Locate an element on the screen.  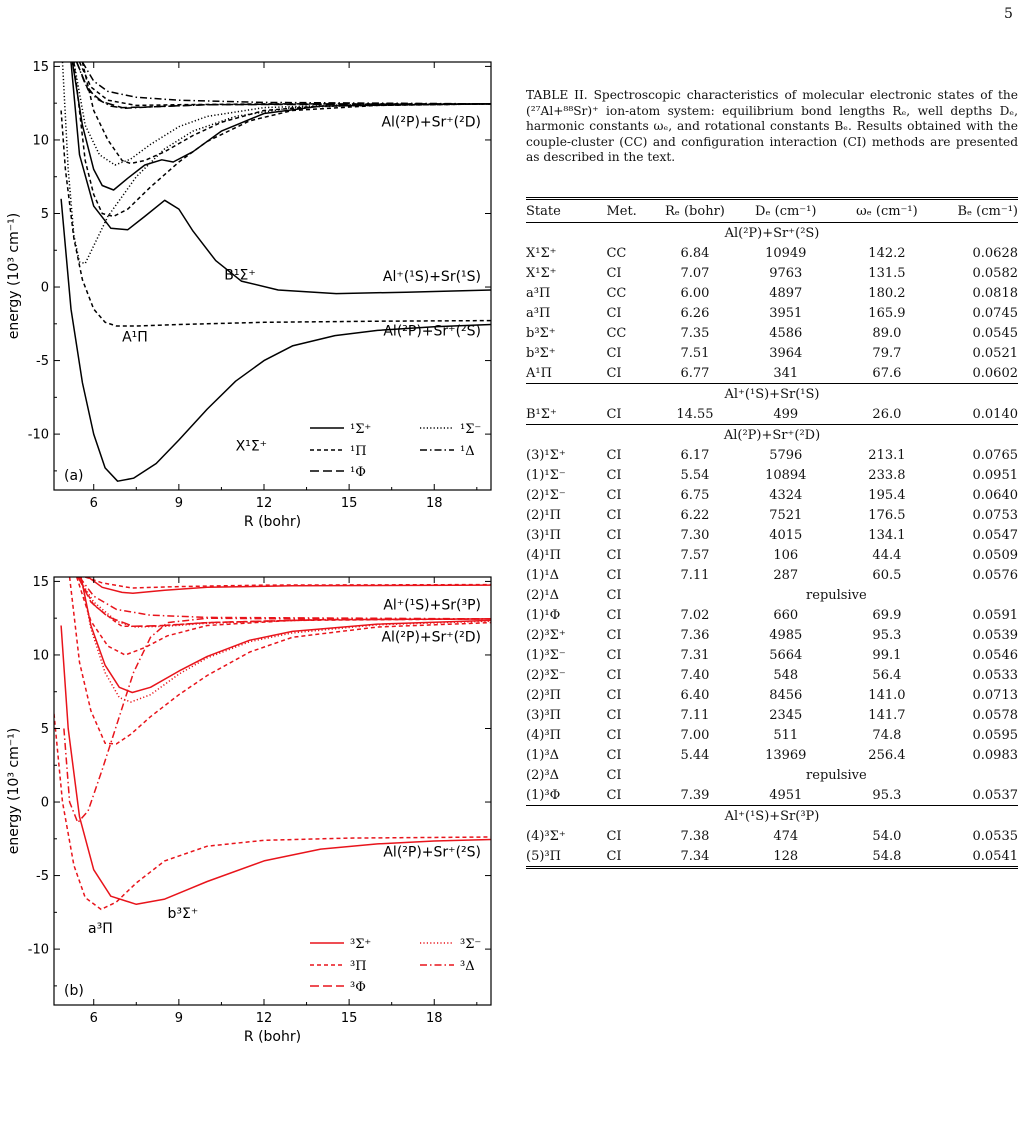
table-cell: 0.0602 is located at coordinates (995, 373).